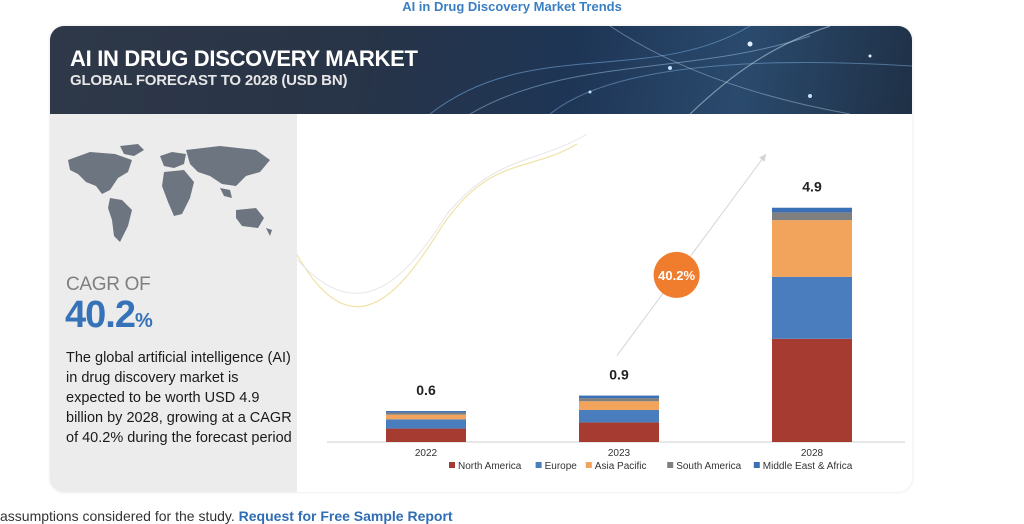 This screenshot has height=524, width=1024. What do you see at coordinates (512, 7) in the screenshot?
I see `page-heading-link: AI in Drug Discovery Market Trends` at bounding box center [512, 7].